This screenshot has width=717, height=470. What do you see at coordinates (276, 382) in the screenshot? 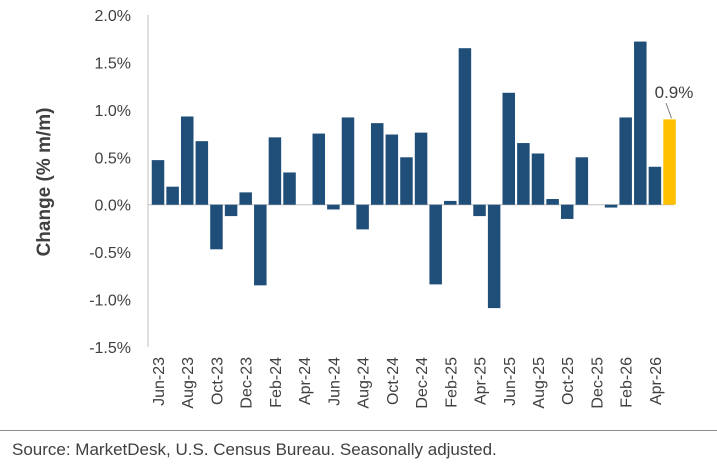
I see `x-tick-label: Feb-24` at bounding box center [276, 382].